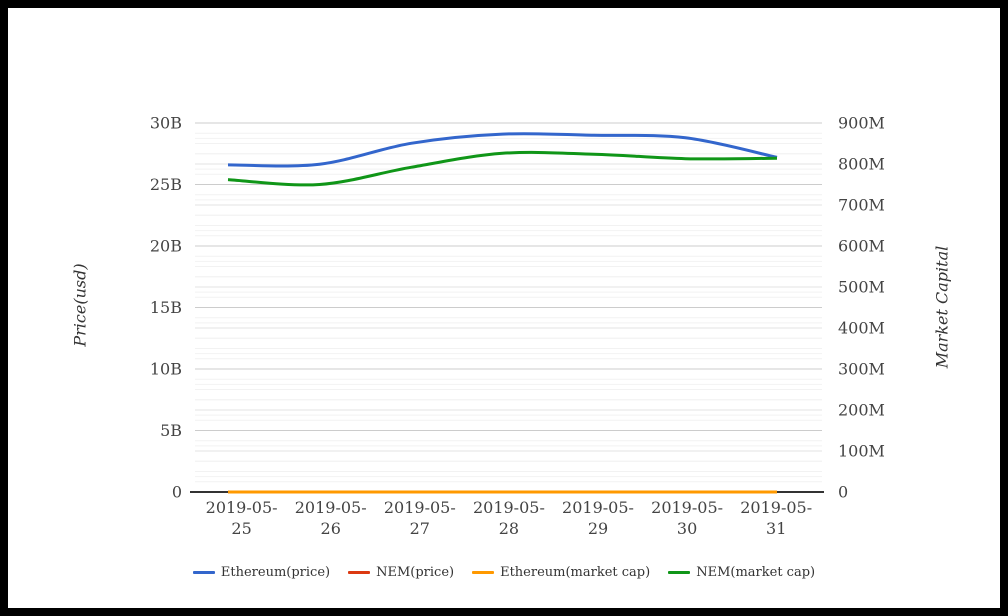 The height and width of the screenshot is (616, 1008). What do you see at coordinates (420, 528) in the screenshot?
I see `x-axis-tick-label: 27` at bounding box center [420, 528].